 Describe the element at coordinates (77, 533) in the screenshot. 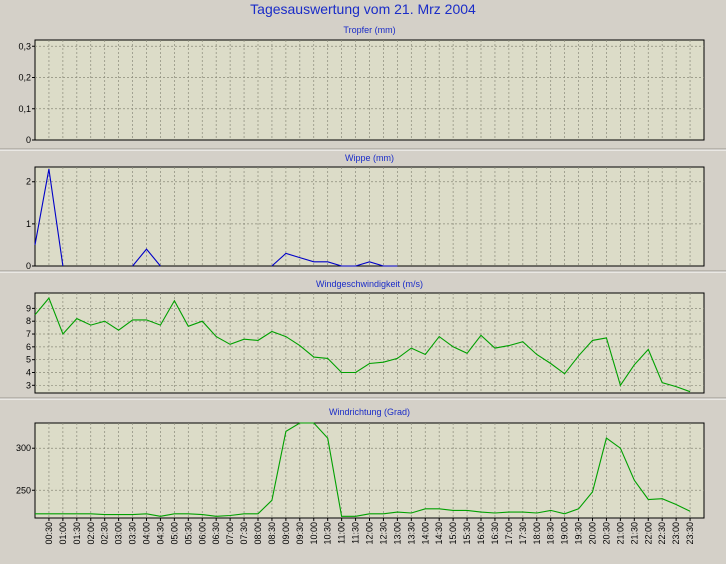

I see `x-tick-label: 01:30` at that location.